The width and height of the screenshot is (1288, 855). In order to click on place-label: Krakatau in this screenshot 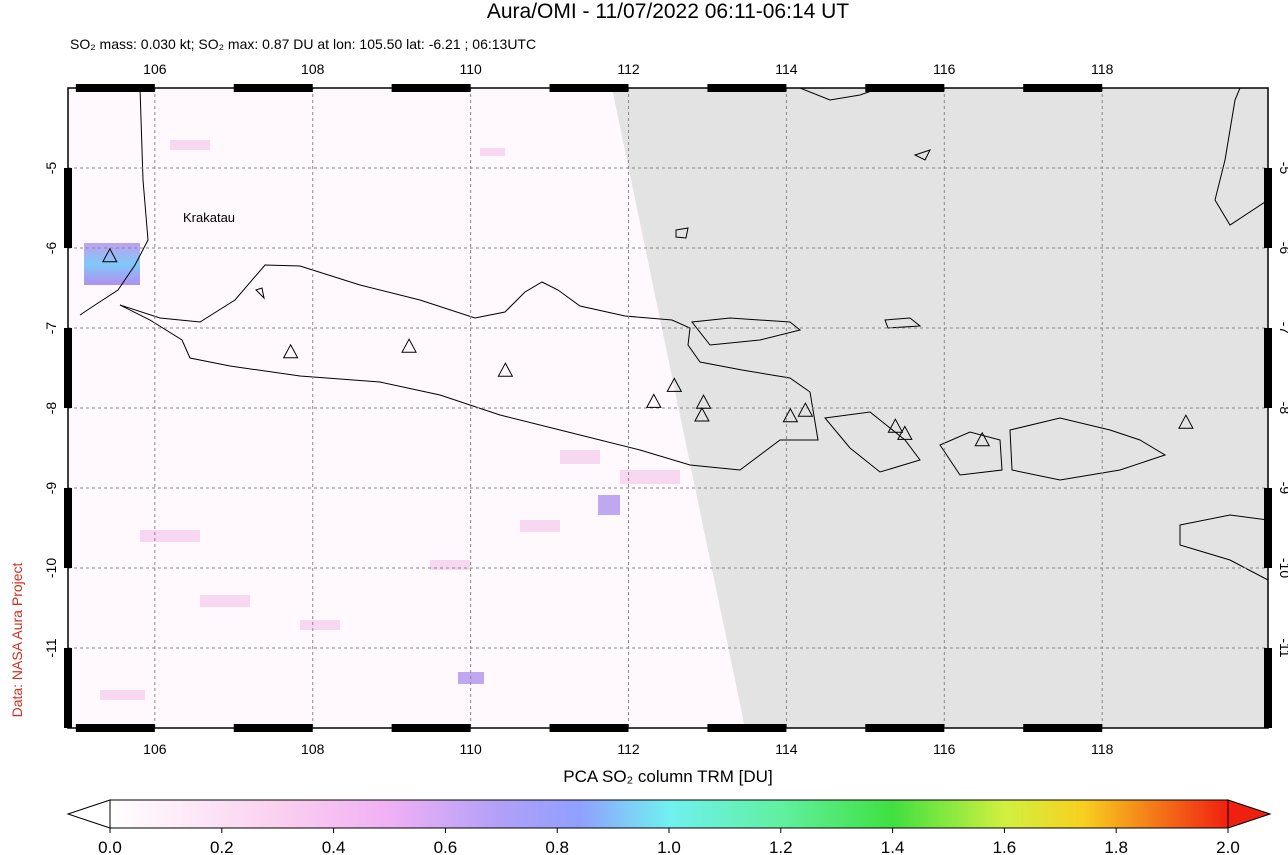, I will do `click(209, 217)`.